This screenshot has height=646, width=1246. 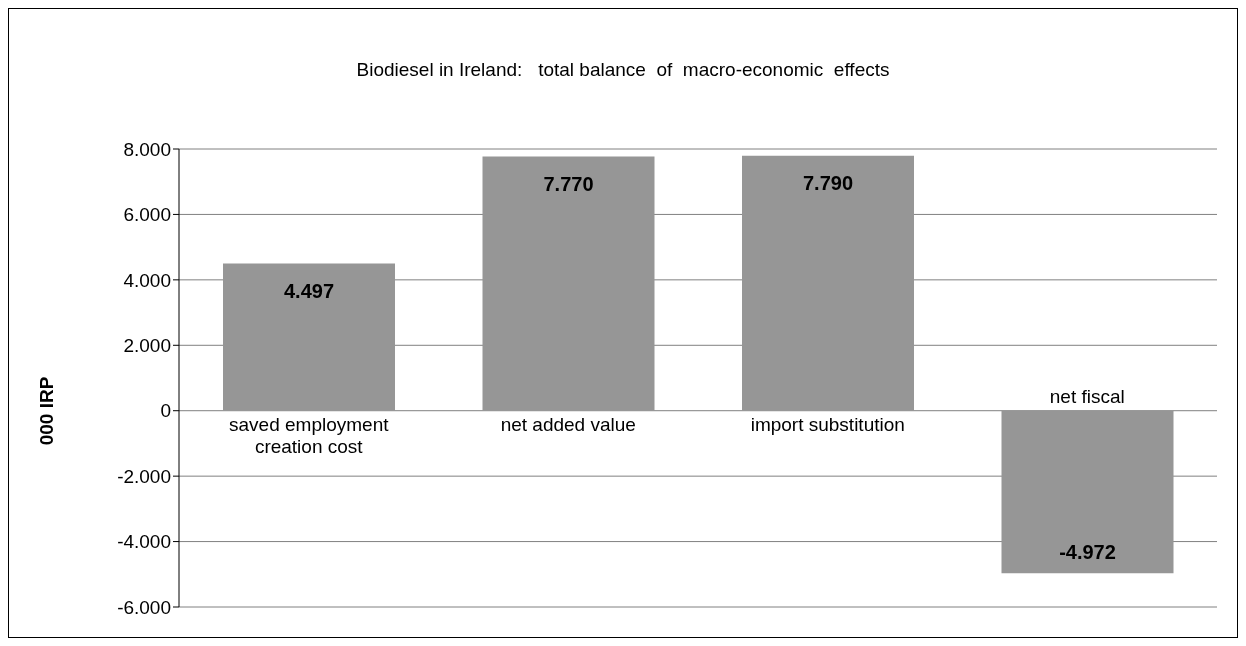 I want to click on x-tick-label: saved employment creation cost, so click(x=309, y=435).